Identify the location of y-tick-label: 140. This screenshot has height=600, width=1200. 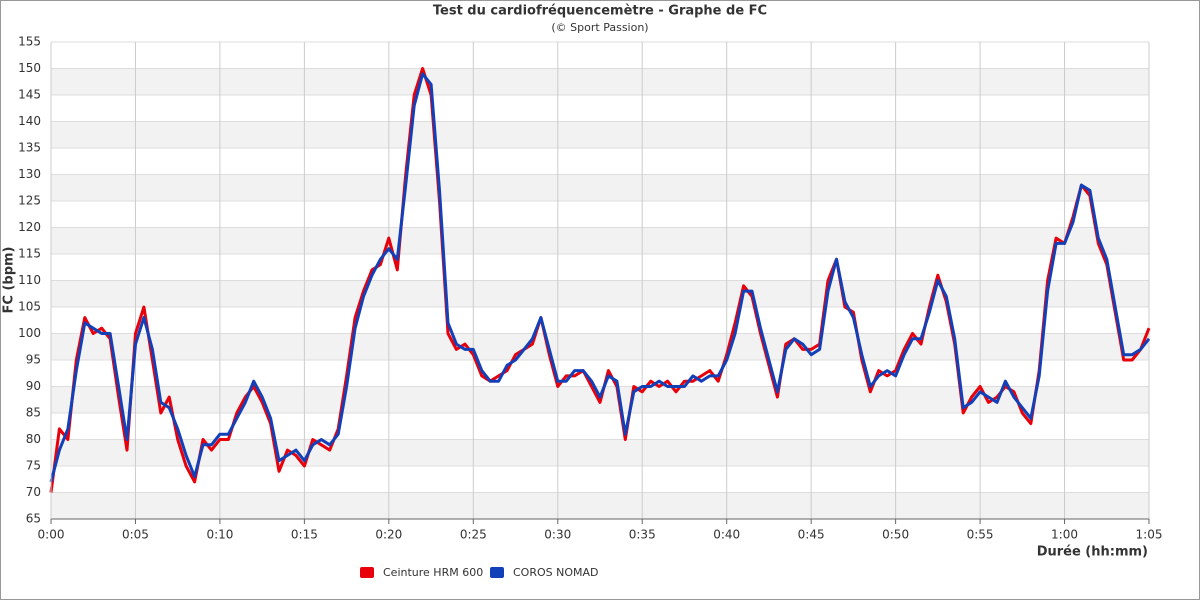
(29, 121).